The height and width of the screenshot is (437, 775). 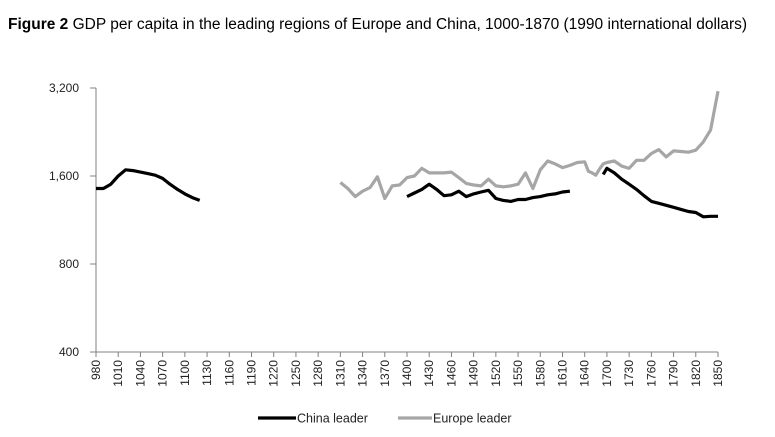 I want to click on x-tick-label: 1100, so click(x=185, y=373).